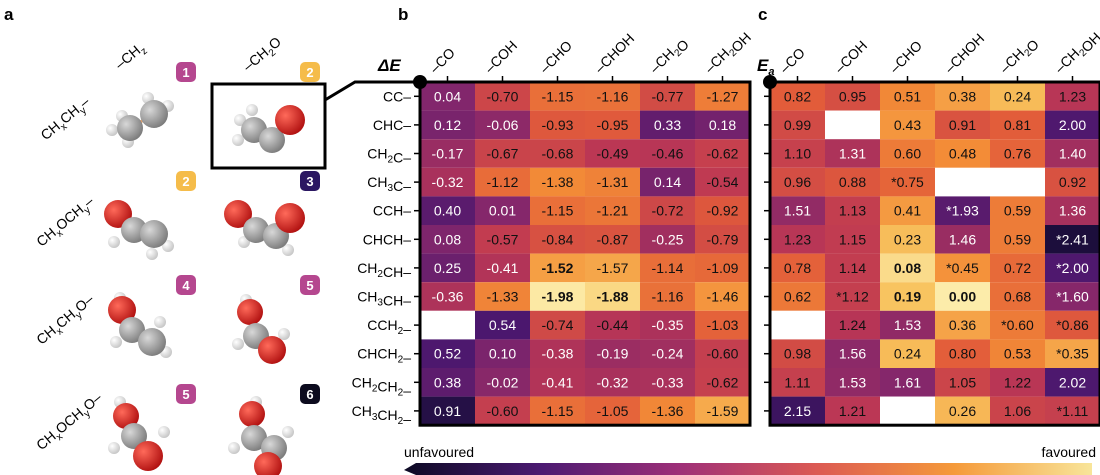  I want to click on heatmap-value-label: 1.36, so click(1072, 211).